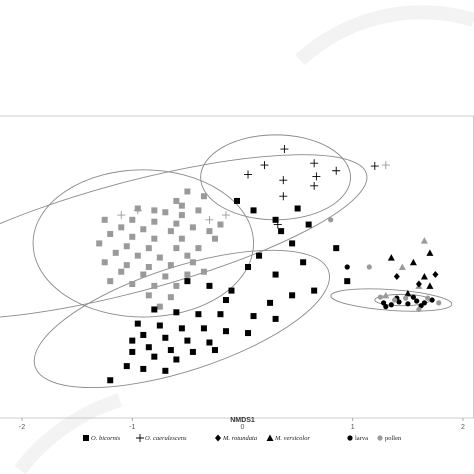  What do you see at coordinates (106, 438) in the screenshot?
I see `legend-label: O. bicornis` at bounding box center [106, 438].